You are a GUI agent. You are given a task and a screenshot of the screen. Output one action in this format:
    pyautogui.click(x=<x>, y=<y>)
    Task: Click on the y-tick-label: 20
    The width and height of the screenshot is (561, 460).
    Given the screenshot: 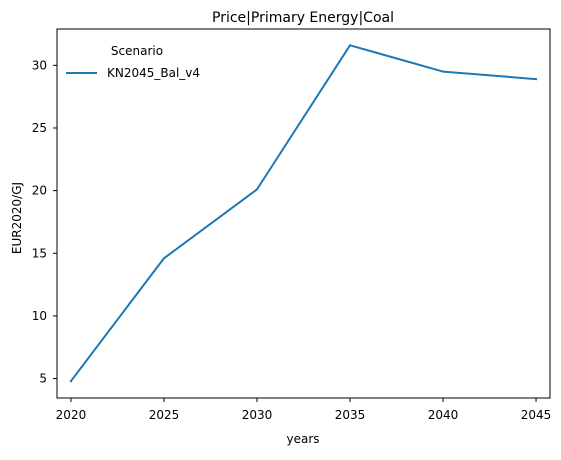 What is the action you would take?
    pyautogui.click(x=39, y=191)
    